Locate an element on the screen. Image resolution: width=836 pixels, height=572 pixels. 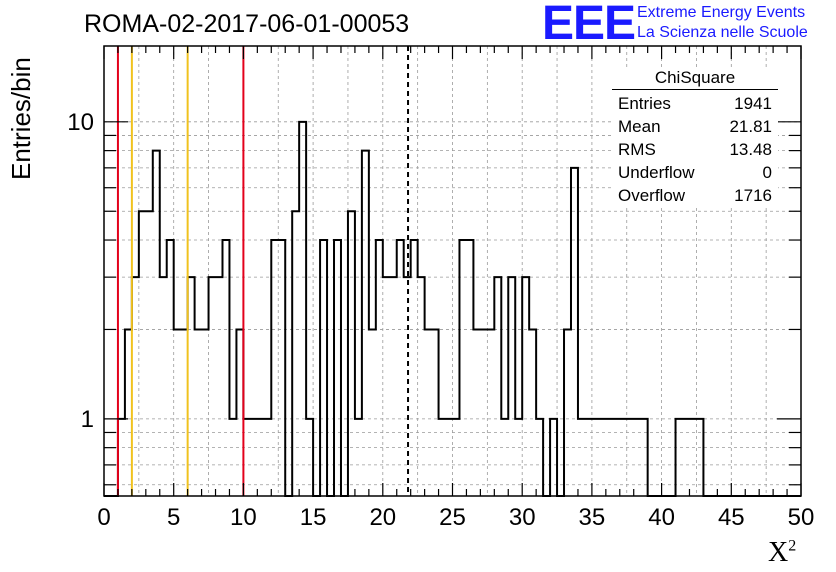
stats-value: 1941 is located at coordinates (753, 103).